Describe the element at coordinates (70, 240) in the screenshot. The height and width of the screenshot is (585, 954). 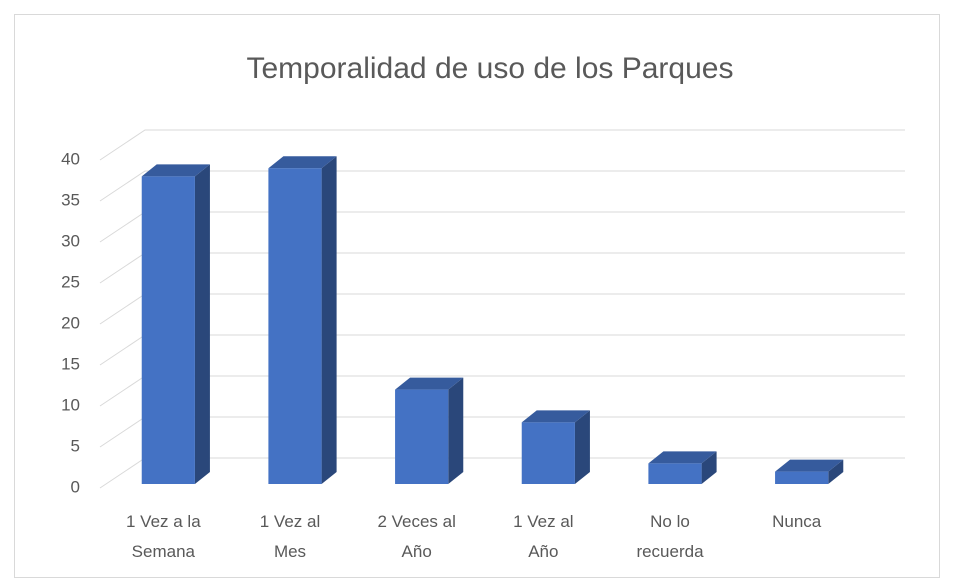
I see `y-tick-label: 30` at that location.